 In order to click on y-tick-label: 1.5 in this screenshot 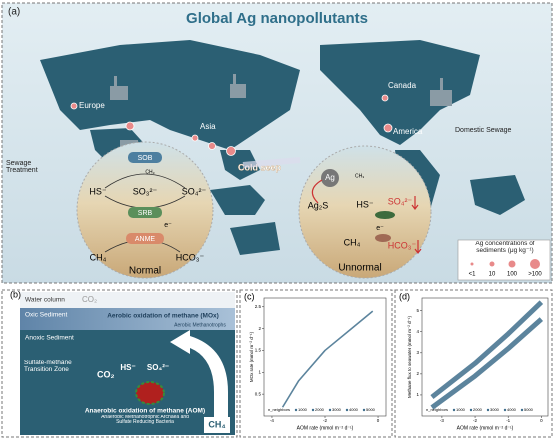, I will do `click(258, 350)`.